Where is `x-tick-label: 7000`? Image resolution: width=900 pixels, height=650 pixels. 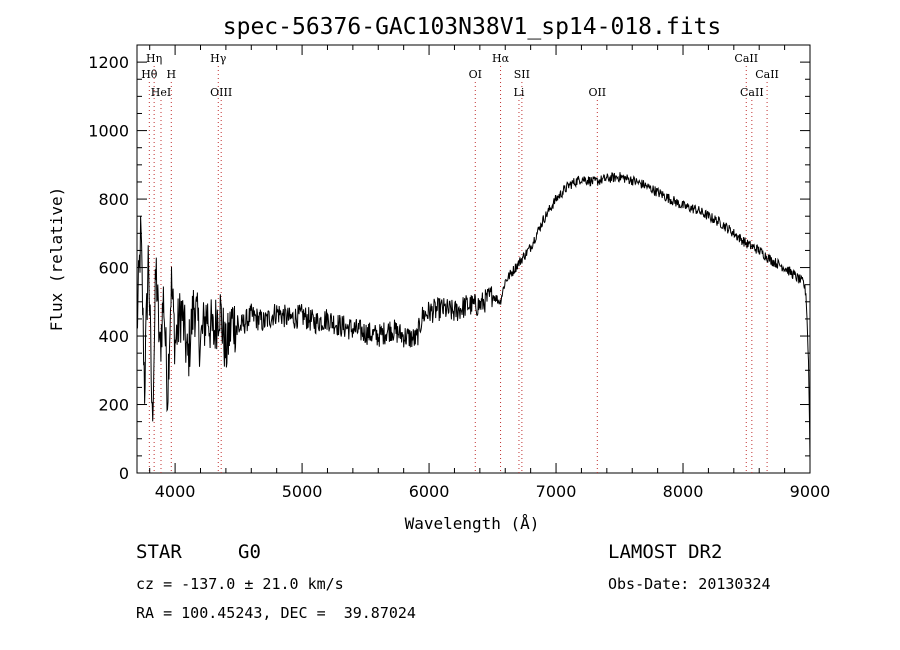 x-tick-label: 7000 is located at coordinates (556, 491).